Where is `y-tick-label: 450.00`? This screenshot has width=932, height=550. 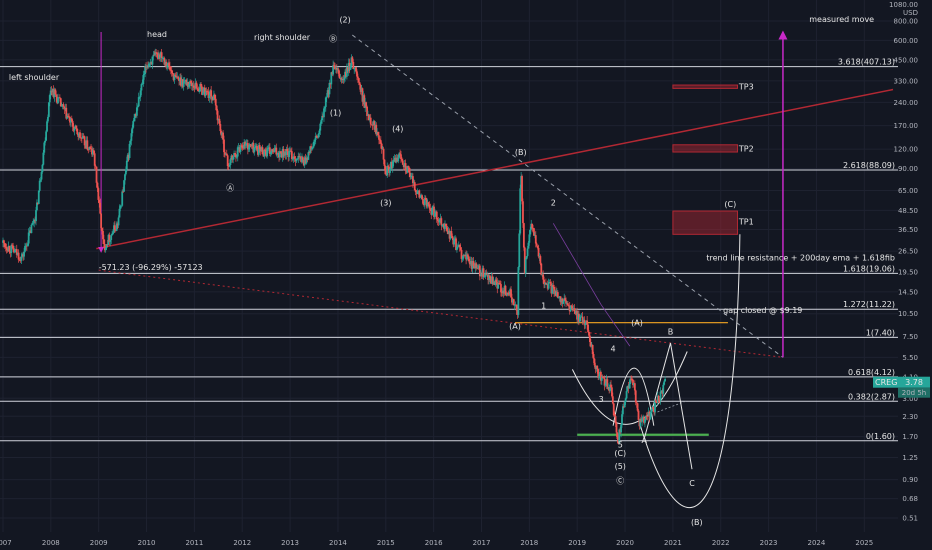
y-tick-label: 450.00 is located at coordinates (906, 60).